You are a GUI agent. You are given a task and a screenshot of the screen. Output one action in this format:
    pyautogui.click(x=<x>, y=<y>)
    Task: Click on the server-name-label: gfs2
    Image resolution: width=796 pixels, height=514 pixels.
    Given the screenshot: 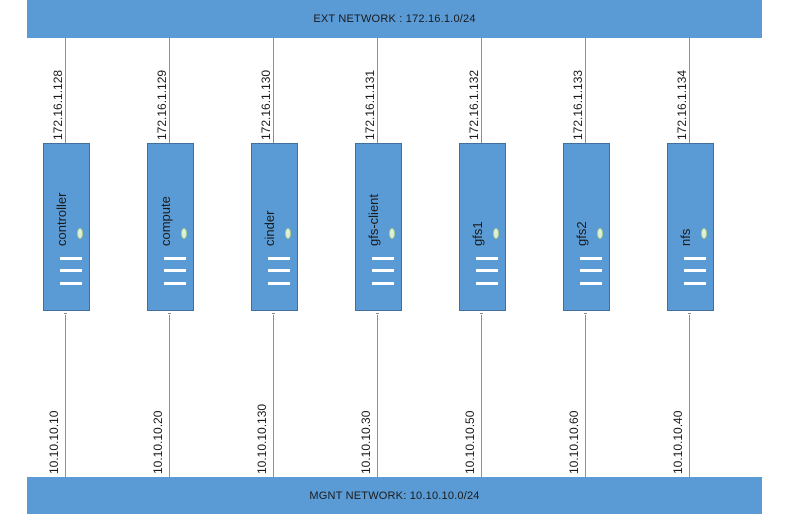 What is the action you would take?
    pyautogui.click(x=581, y=233)
    